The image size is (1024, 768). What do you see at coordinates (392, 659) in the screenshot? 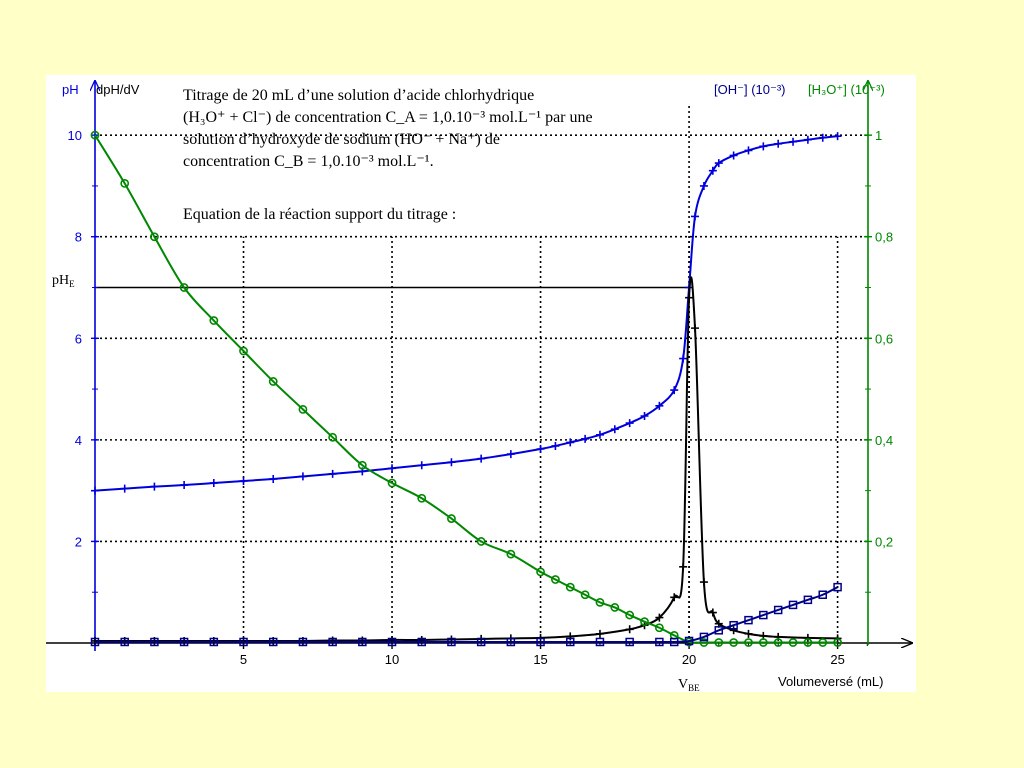
I see `x-tick-label: 10` at bounding box center [392, 659].